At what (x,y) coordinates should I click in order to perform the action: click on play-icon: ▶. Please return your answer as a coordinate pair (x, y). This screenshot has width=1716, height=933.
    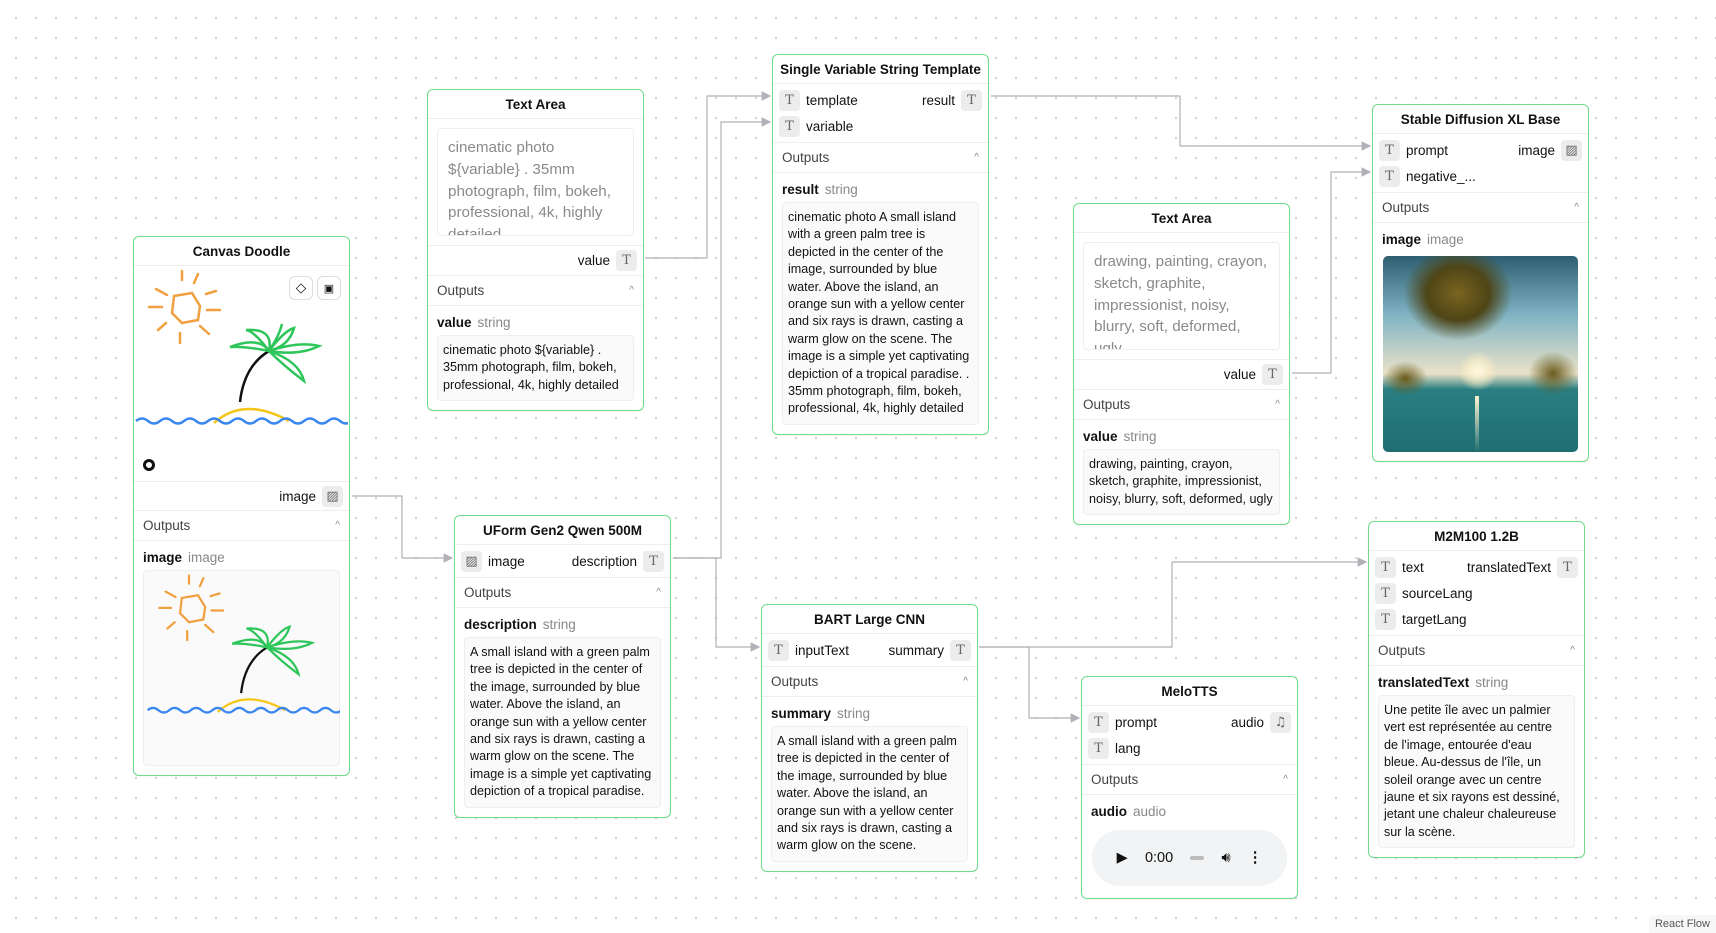
    Looking at the image, I should click on (1122, 858).